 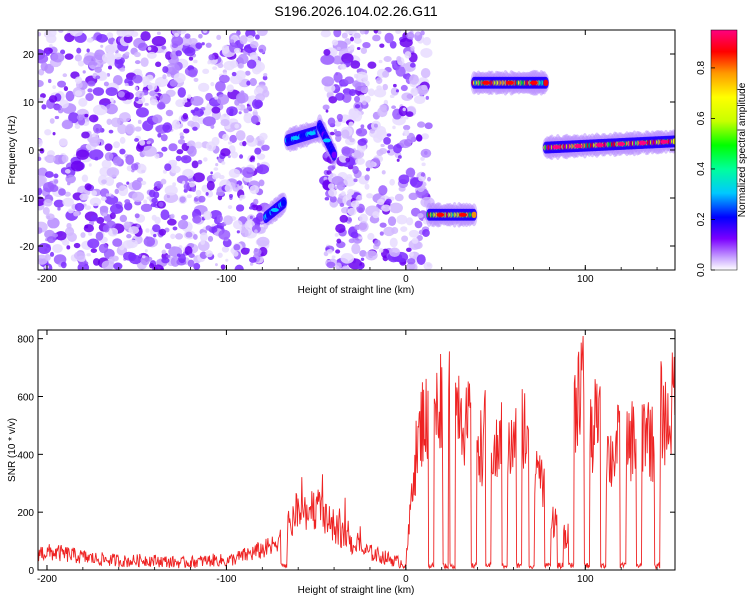 I want to click on spectrogram-ytick-label: 20, so click(x=29, y=55).